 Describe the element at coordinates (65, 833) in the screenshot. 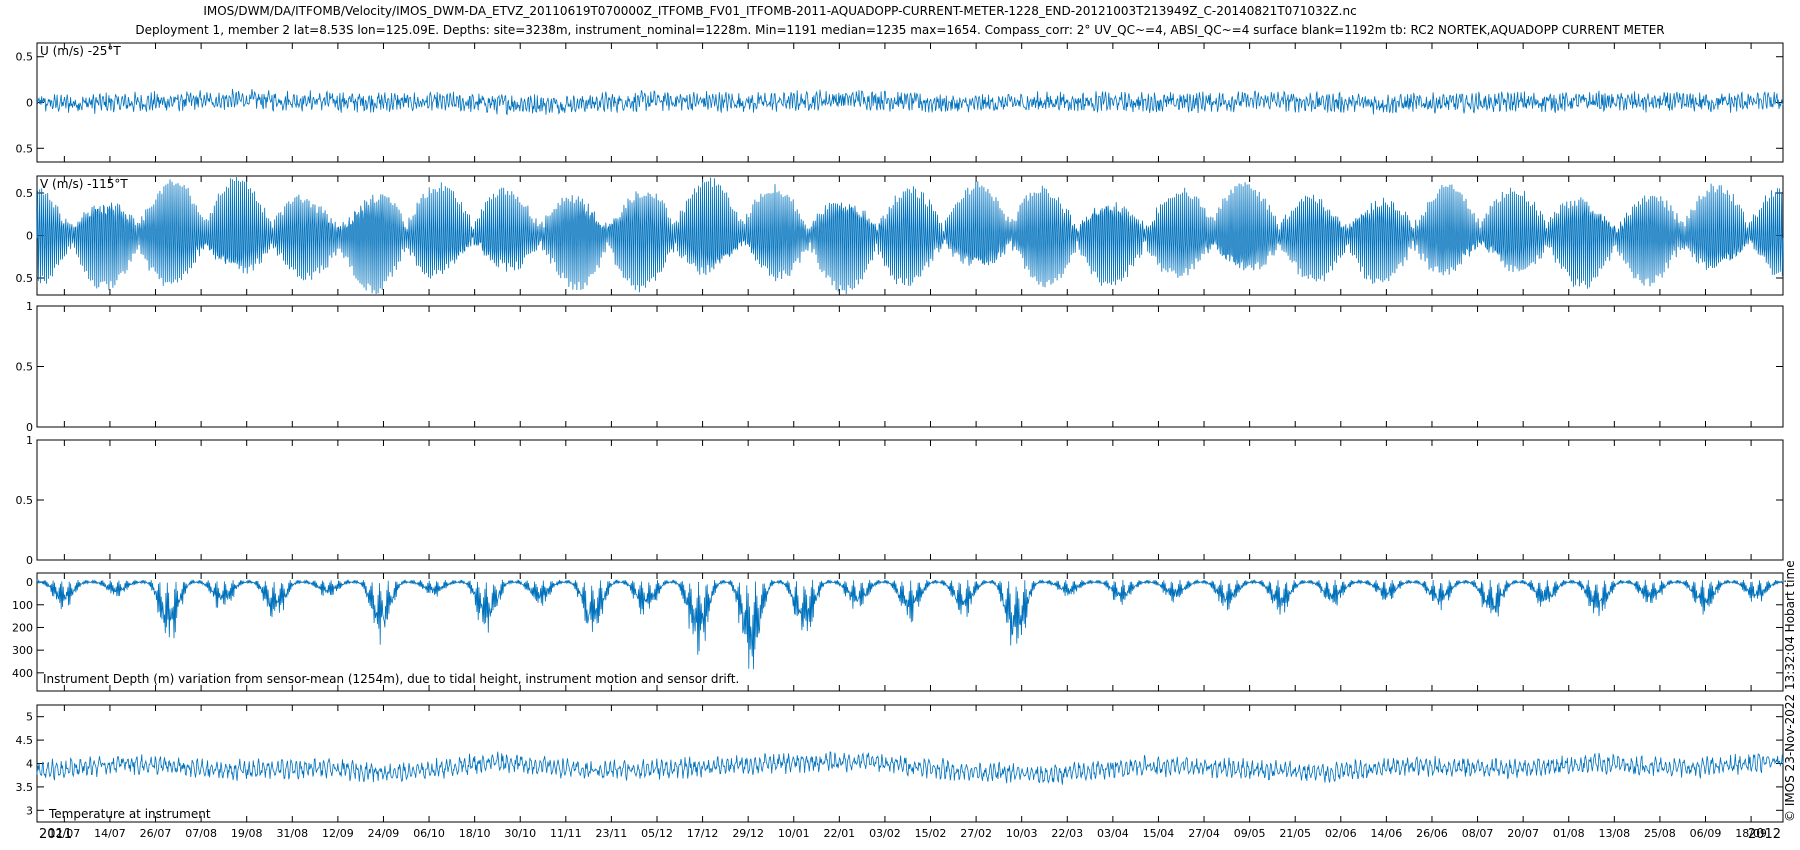

I see `x-tick-label: 12/07` at that location.